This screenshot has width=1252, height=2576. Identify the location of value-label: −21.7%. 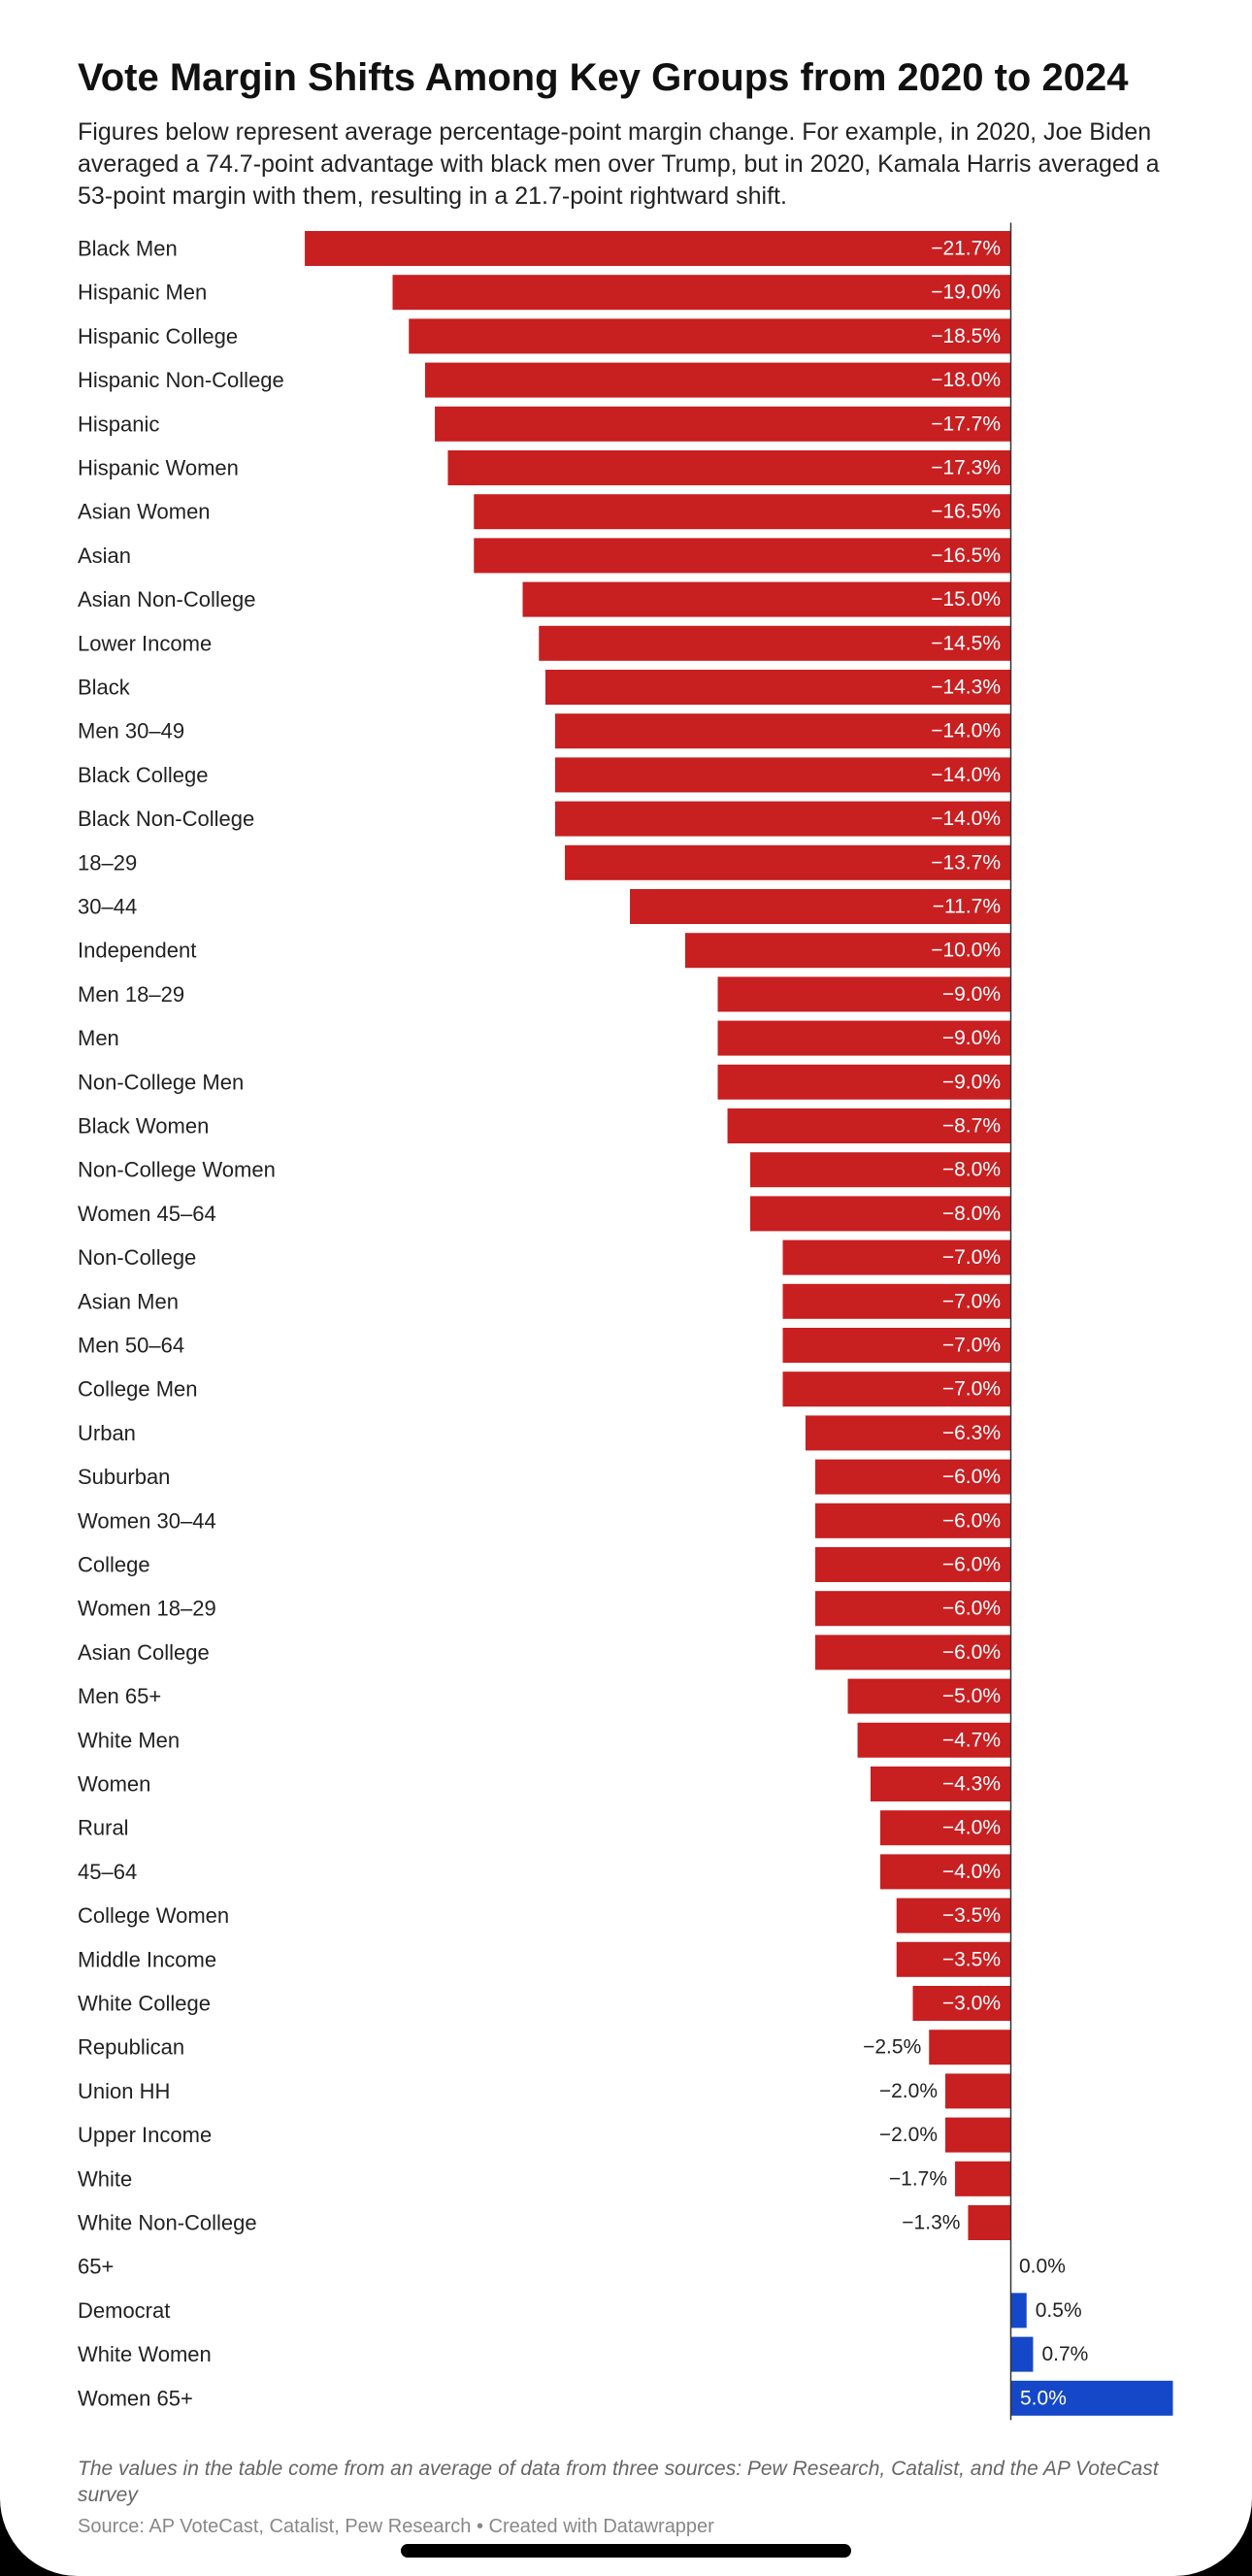
(966, 249).